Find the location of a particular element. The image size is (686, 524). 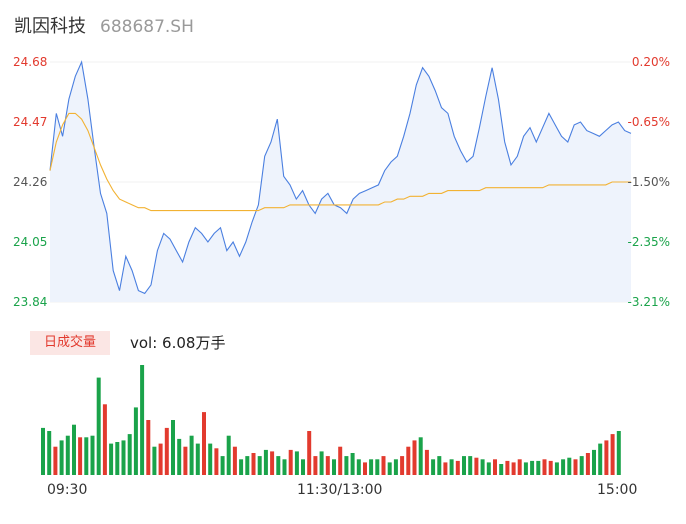

y-tick-left-2: 24.47 is located at coordinates (30, 122).